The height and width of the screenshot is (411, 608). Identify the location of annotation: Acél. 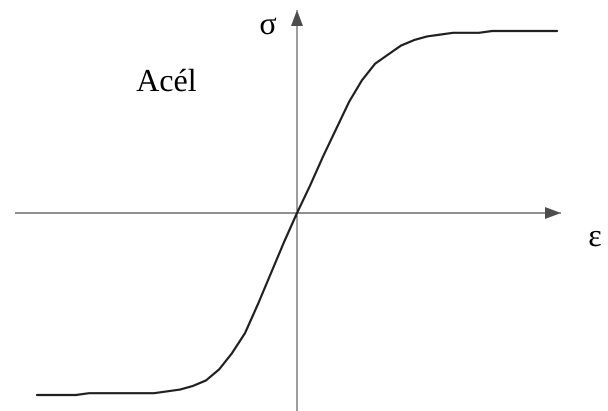
(166, 80).